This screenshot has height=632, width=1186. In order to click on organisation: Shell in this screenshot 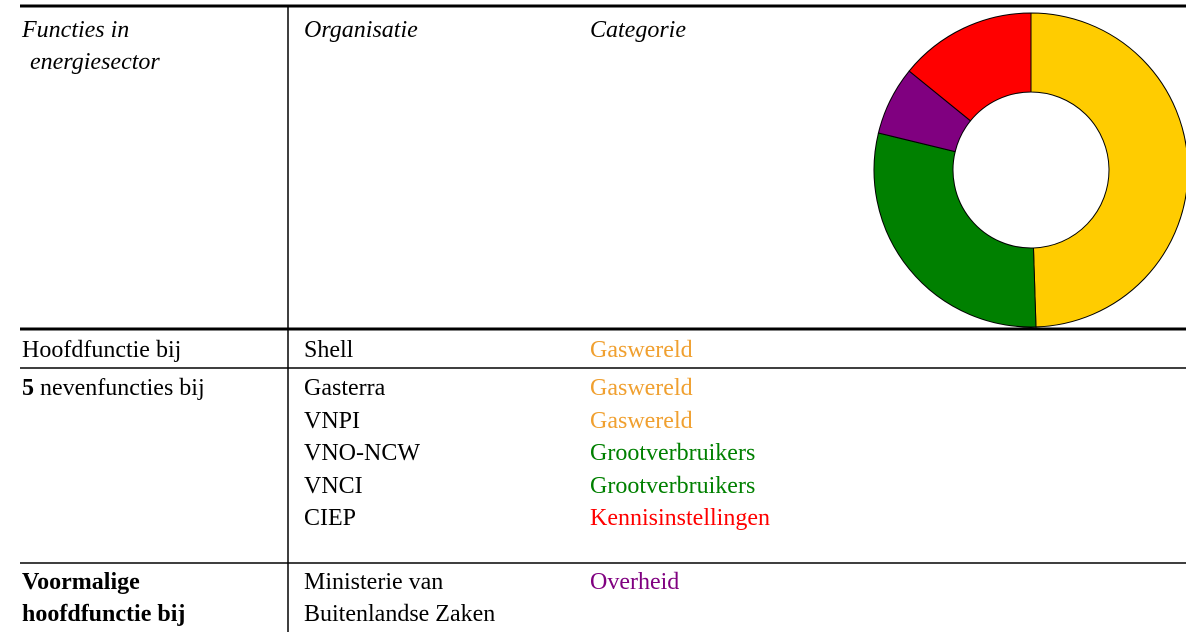, I will do `click(329, 350)`.